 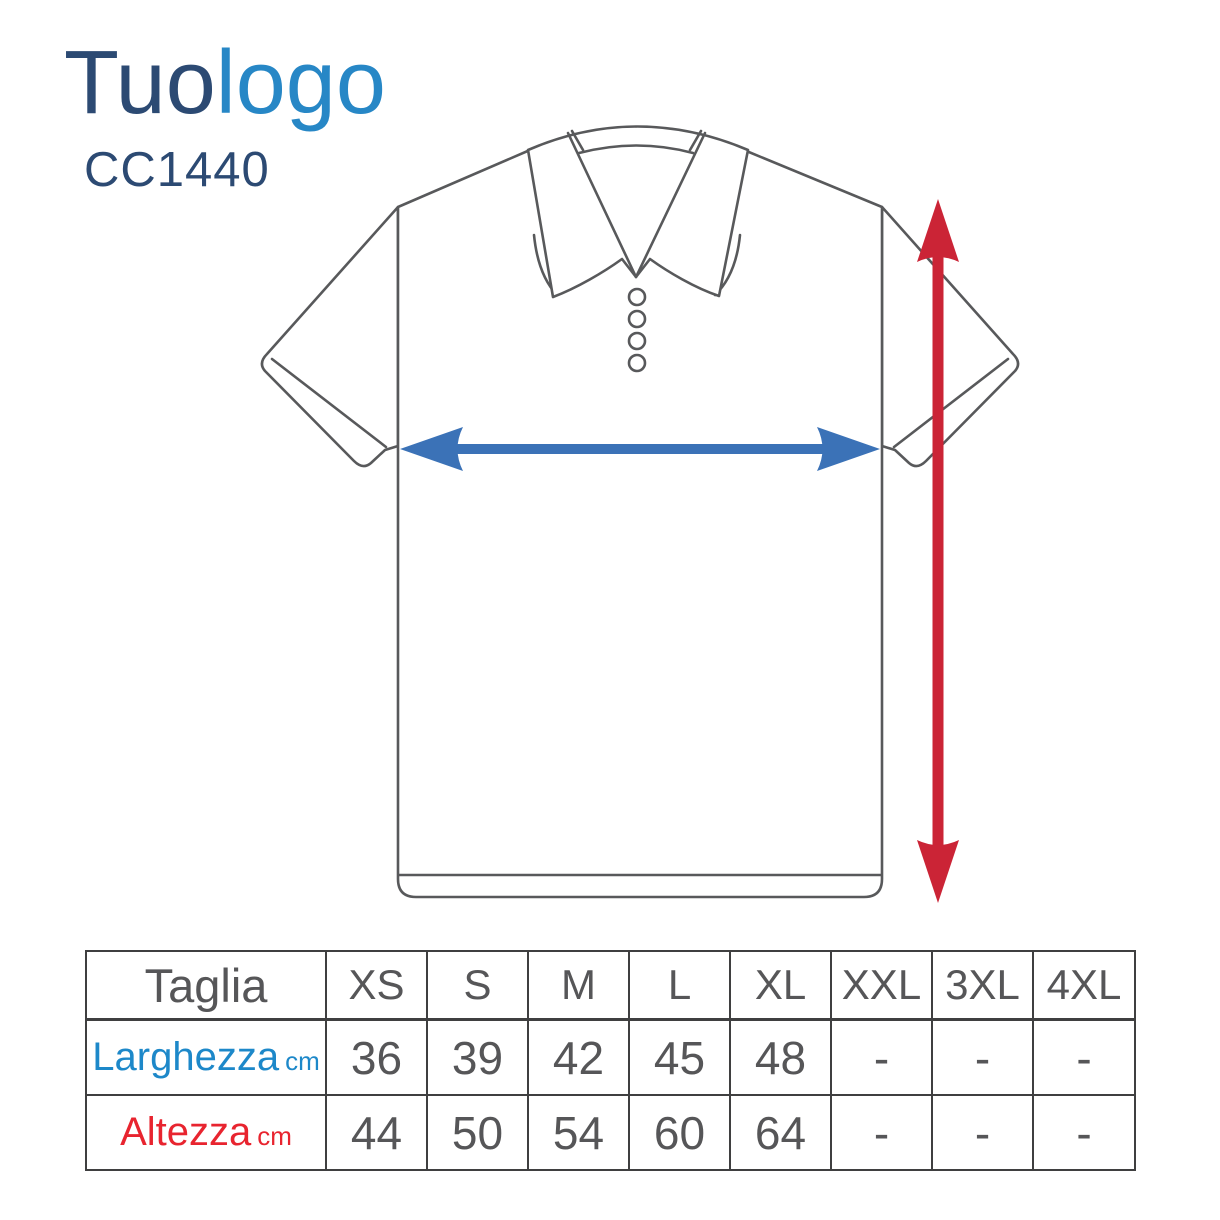 What do you see at coordinates (780, 985) in the screenshot?
I see `size-column-header: XL` at bounding box center [780, 985].